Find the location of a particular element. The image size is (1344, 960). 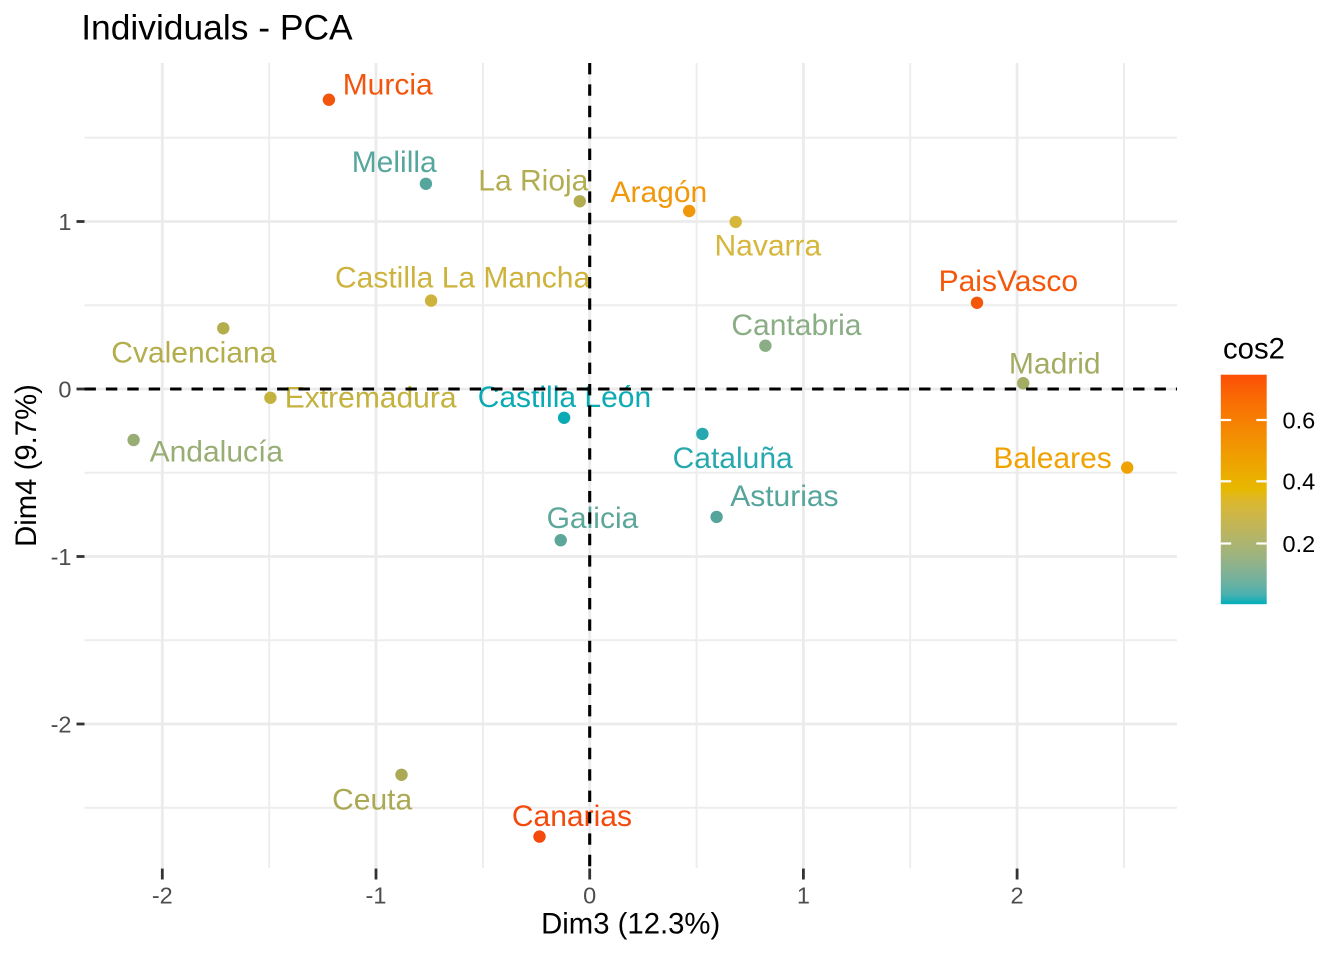

svg-text: Andalucía is located at coordinates (217, 451).